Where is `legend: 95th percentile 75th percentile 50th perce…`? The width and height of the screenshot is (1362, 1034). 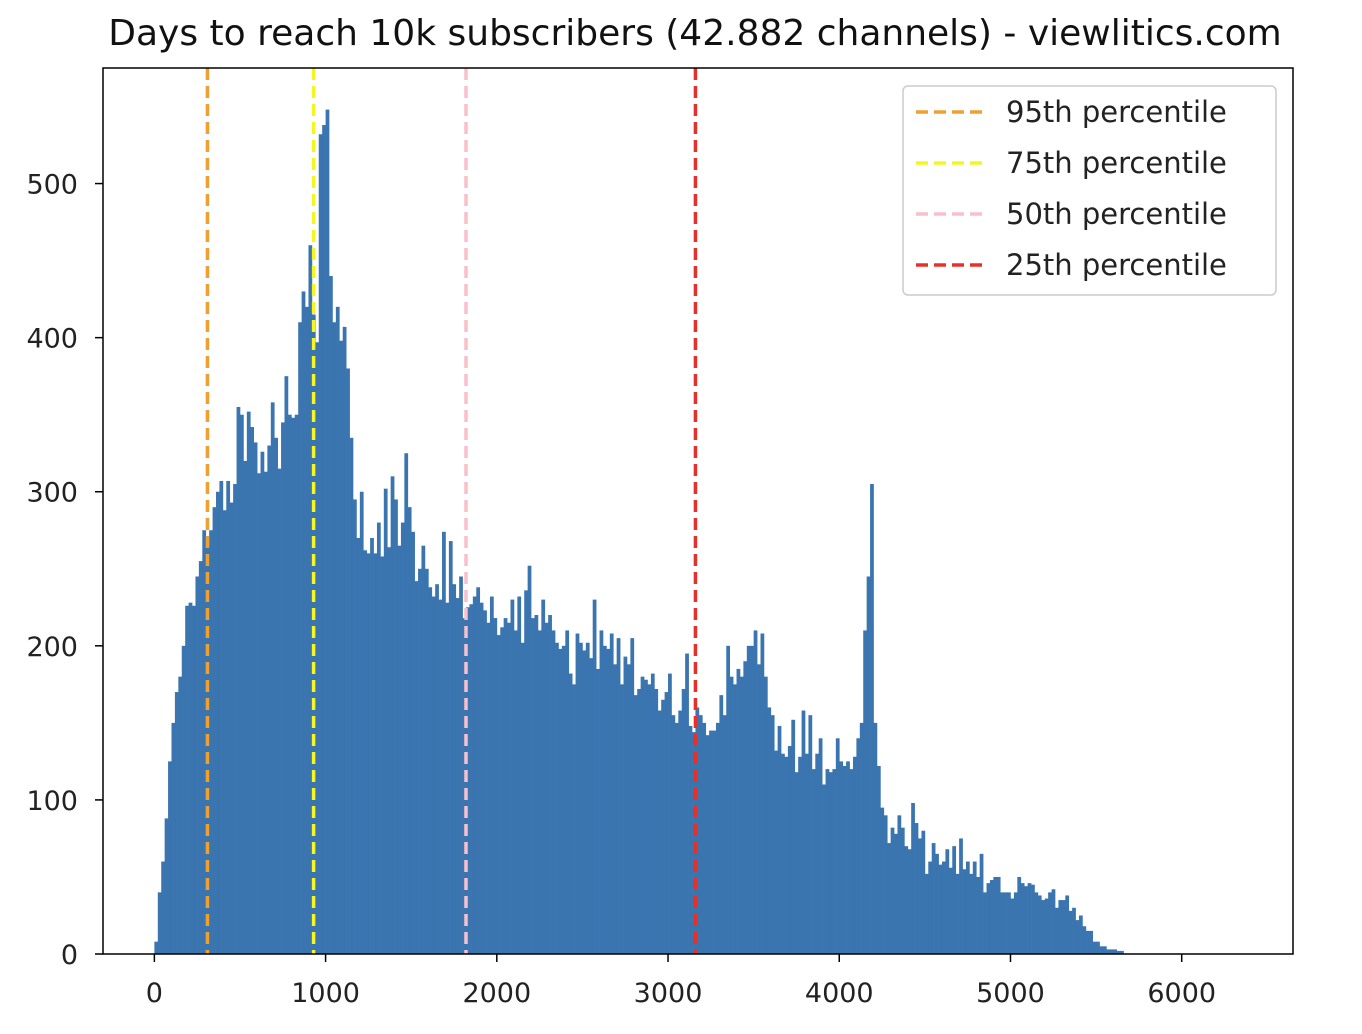
legend: 95th percentile 75th percentile 50th perce… is located at coordinates (1089, 190).